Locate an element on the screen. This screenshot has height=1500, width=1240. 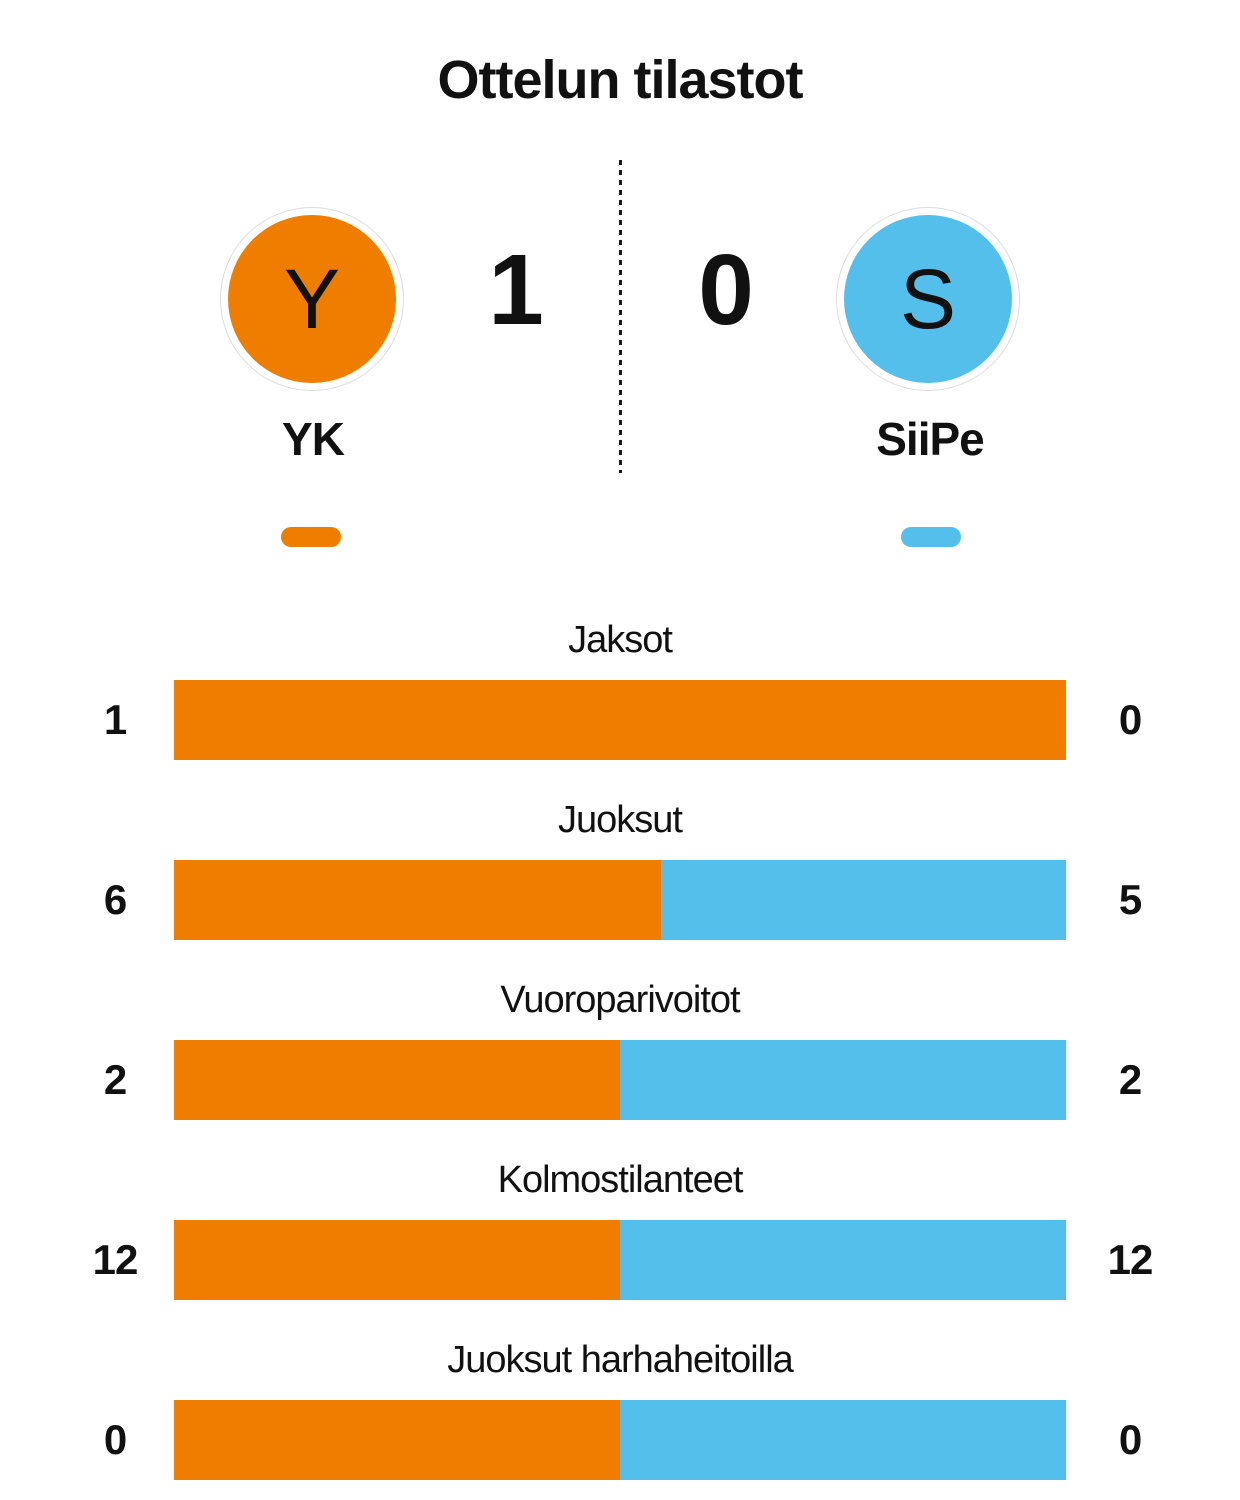
home-team-disc: Y is located at coordinates (312, 299).